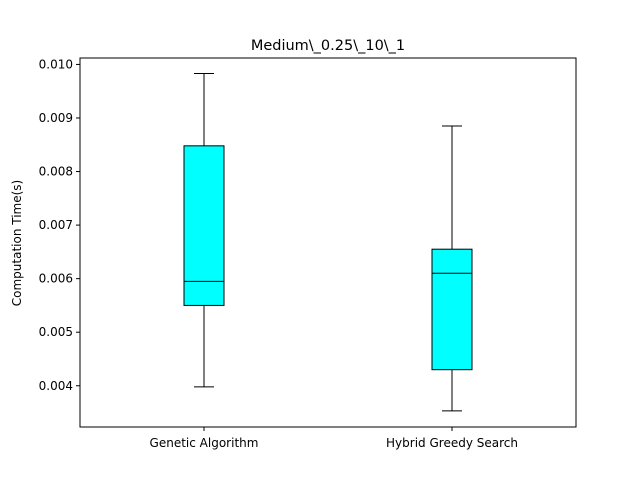 This screenshot has width=640, height=480. Describe the element at coordinates (56, 172) in the screenshot. I see `y-tick-label: 0.008` at that location.